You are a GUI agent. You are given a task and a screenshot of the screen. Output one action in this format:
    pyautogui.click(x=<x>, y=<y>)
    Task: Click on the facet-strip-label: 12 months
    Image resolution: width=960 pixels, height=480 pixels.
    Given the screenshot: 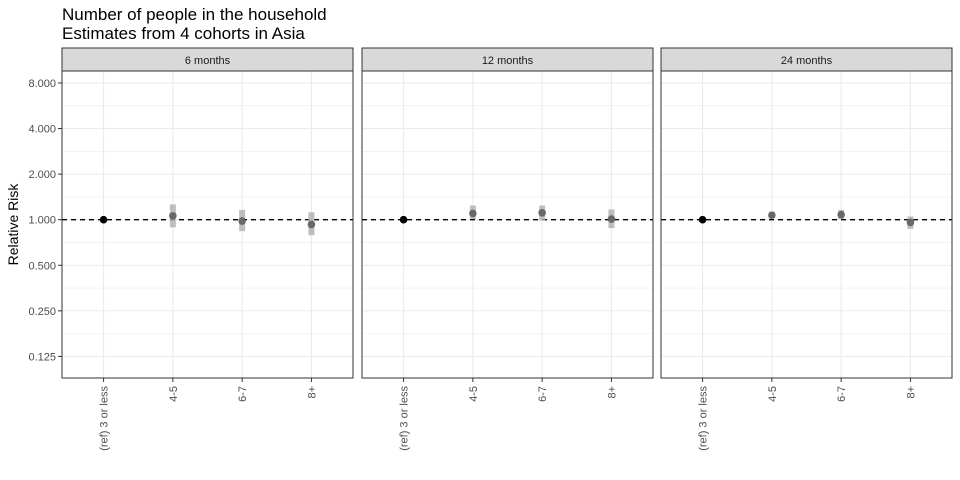 What is the action you would take?
    pyautogui.click(x=508, y=61)
    